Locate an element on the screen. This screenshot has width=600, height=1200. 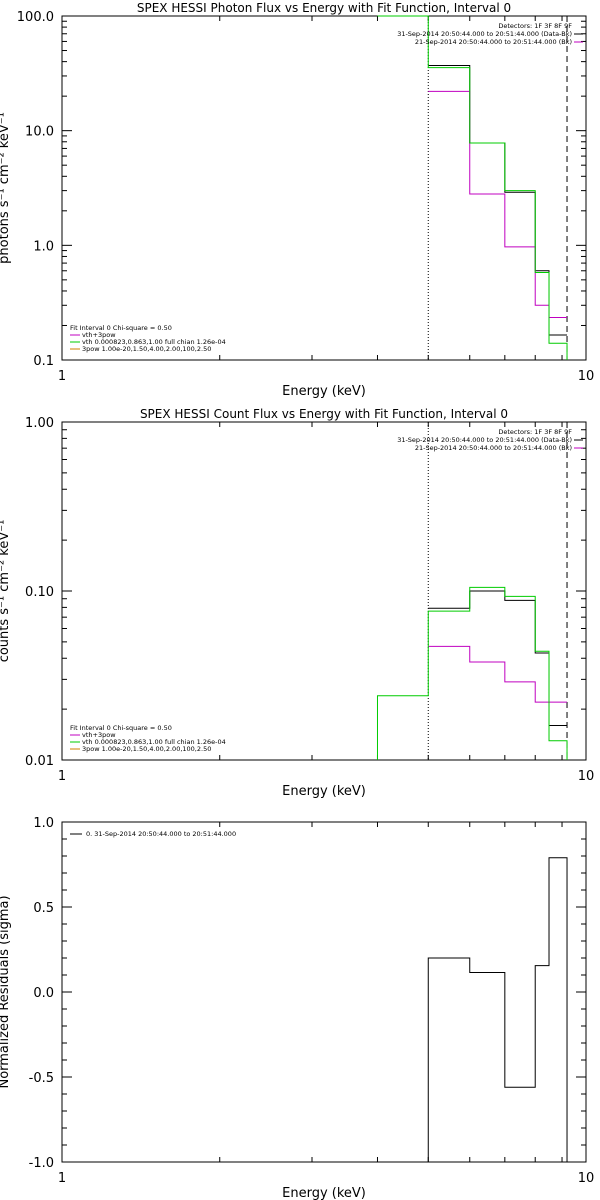
y-tick-label: 0.0 is located at coordinates (43, 993).